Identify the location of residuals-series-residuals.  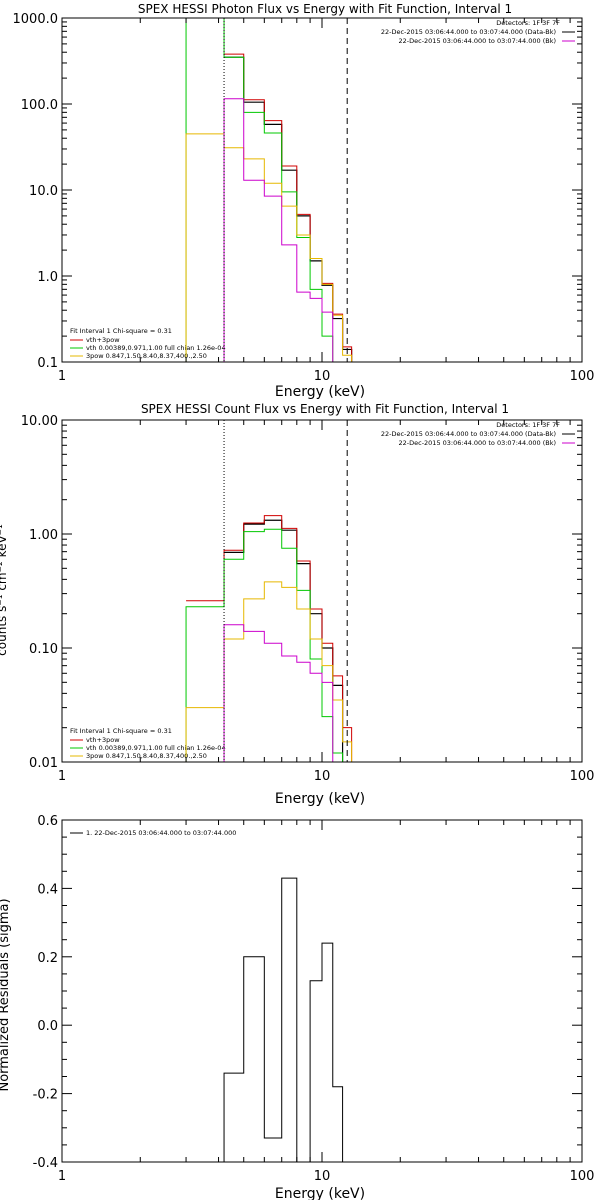
(283, 1019).